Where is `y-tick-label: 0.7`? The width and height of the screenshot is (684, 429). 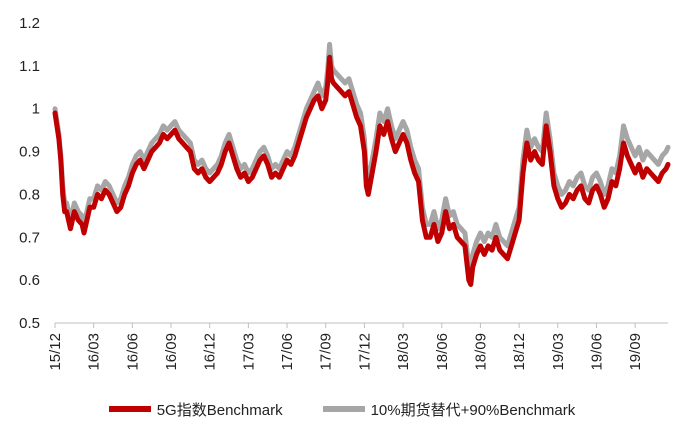
y-tick-label: 0.7 is located at coordinates (29, 237).